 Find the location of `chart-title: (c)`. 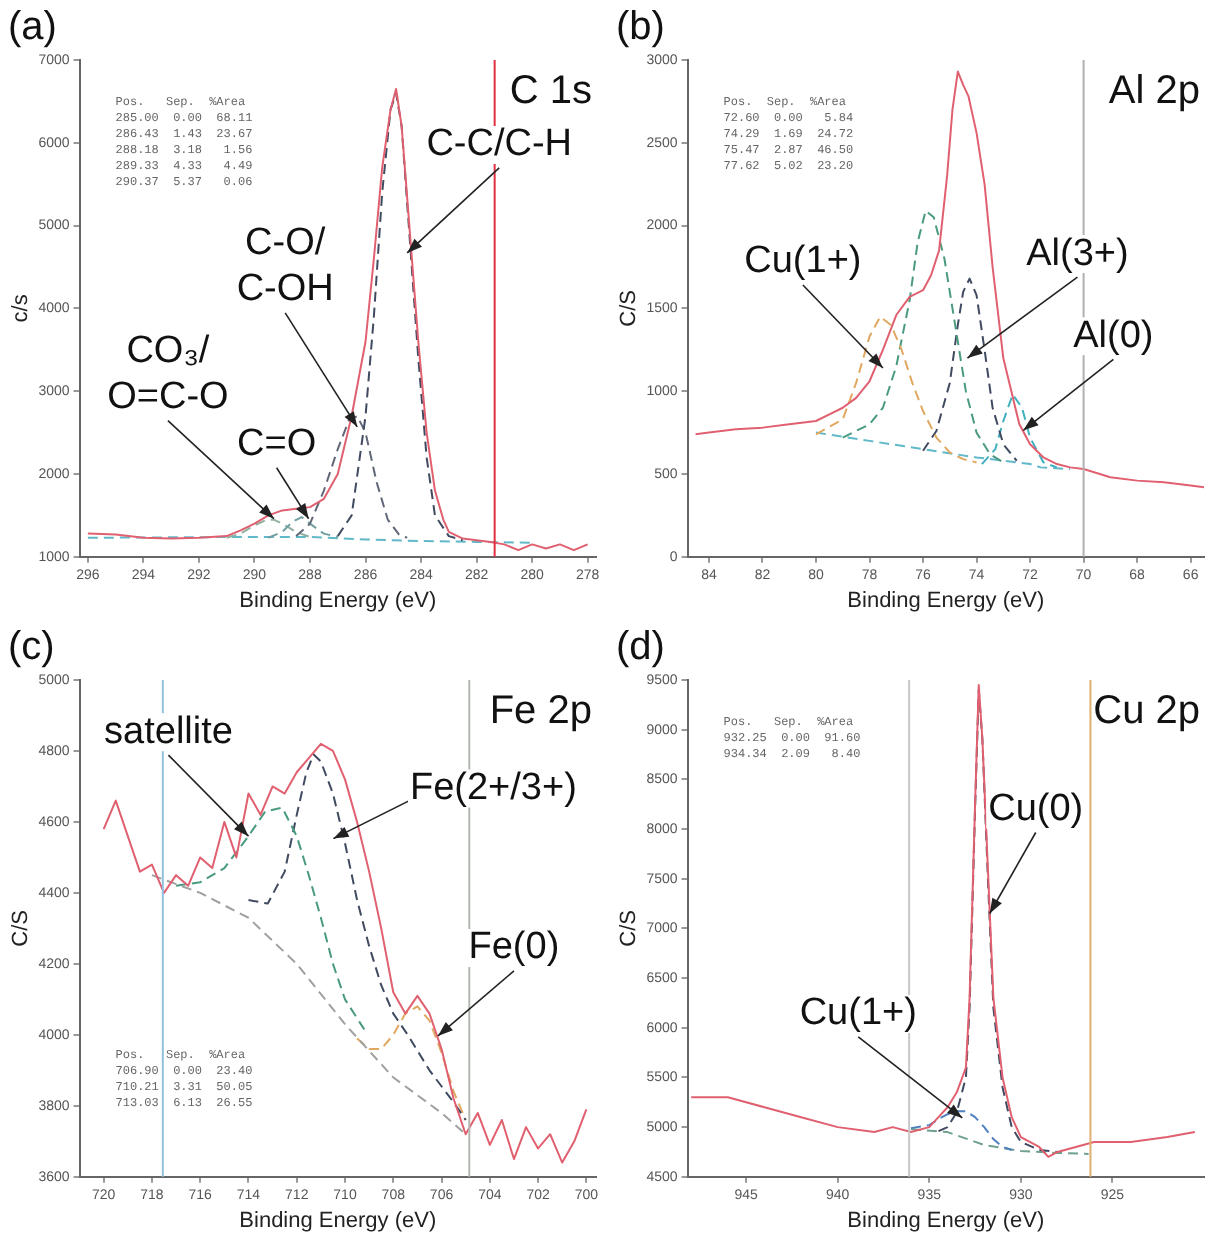

chart-title: (c) is located at coordinates (31, 647).